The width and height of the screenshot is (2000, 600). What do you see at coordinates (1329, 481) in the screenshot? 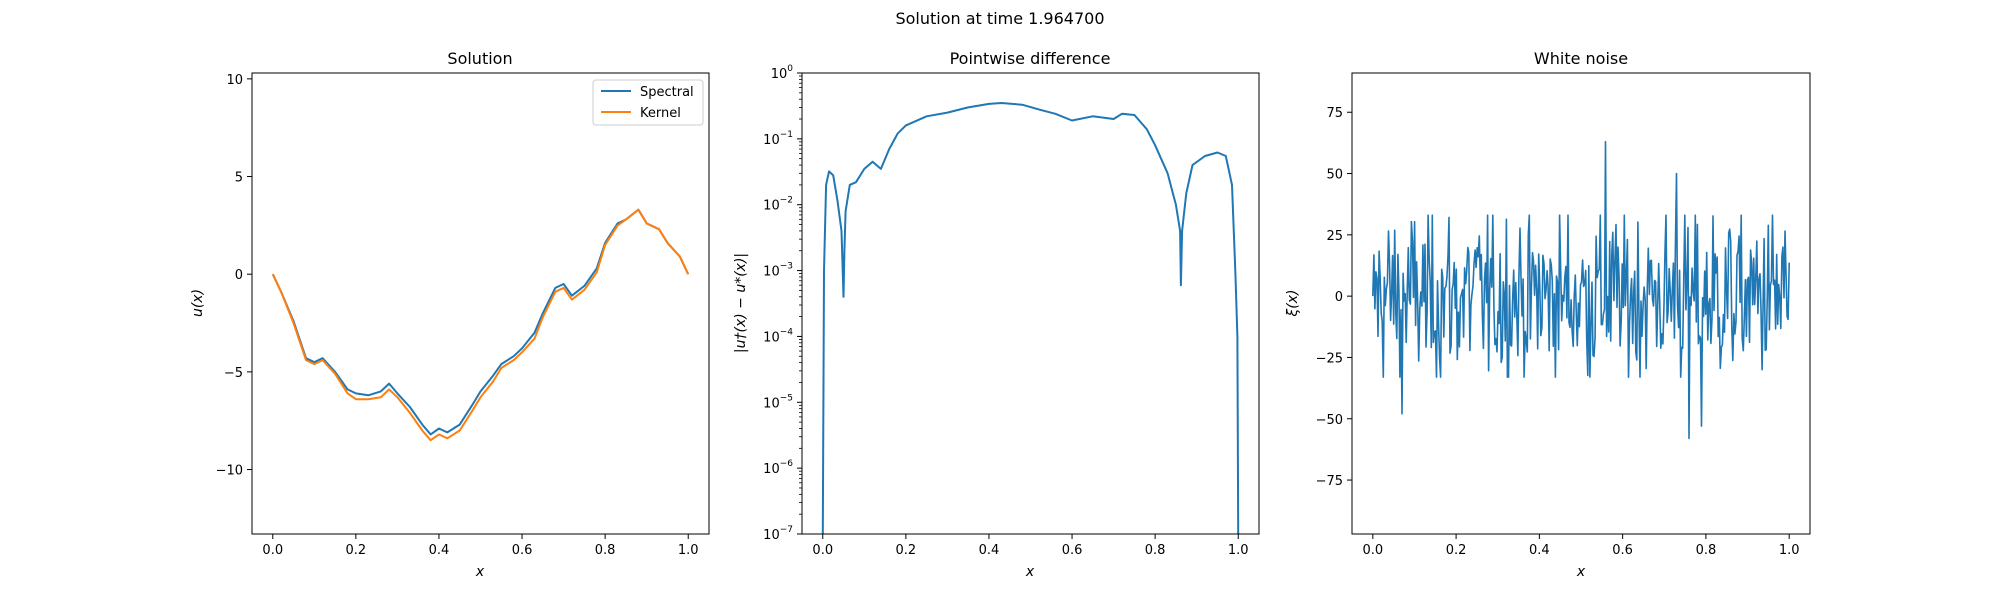
I see `y-tick-label: −75` at bounding box center [1329, 481].